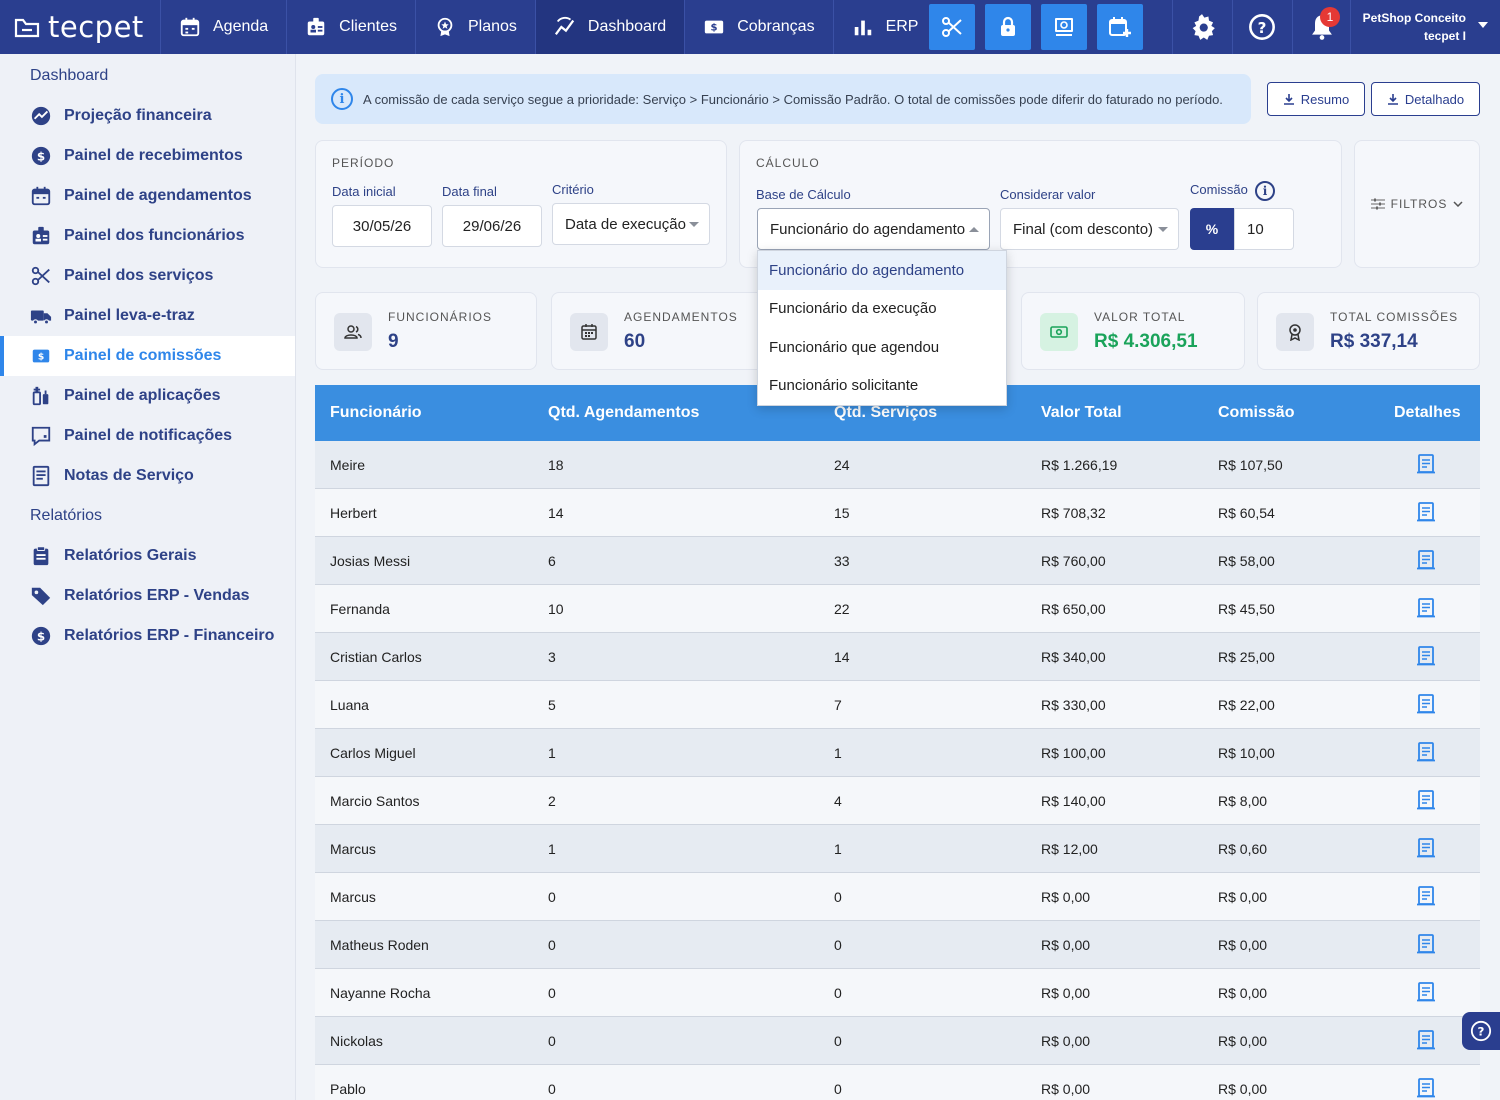 This screenshot has width=1500, height=1100. What do you see at coordinates (190, 27) in the screenshot?
I see `calendar-icon` at bounding box center [190, 27].